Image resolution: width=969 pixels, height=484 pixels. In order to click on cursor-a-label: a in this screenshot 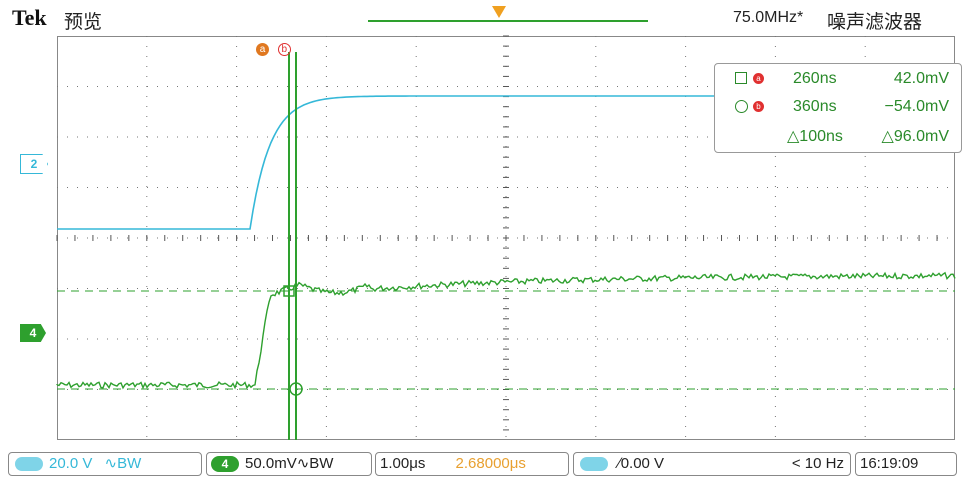, I will do `click(262, 49)`.